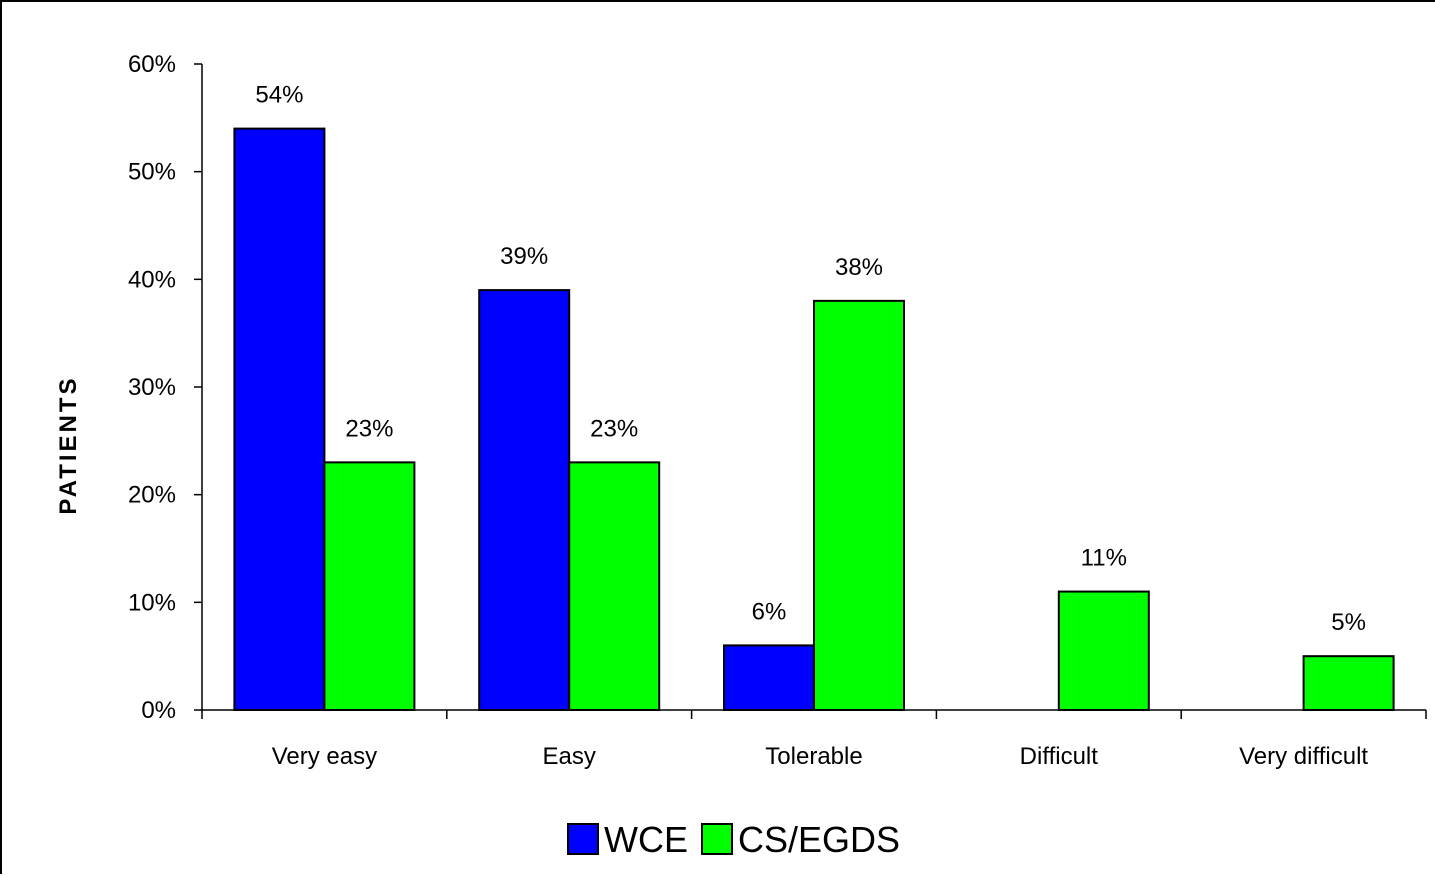  What do you see at coordinates (158, 710) in the screenshot?
I see `y-tick-label: 0%` at bounding box center [158, 710].